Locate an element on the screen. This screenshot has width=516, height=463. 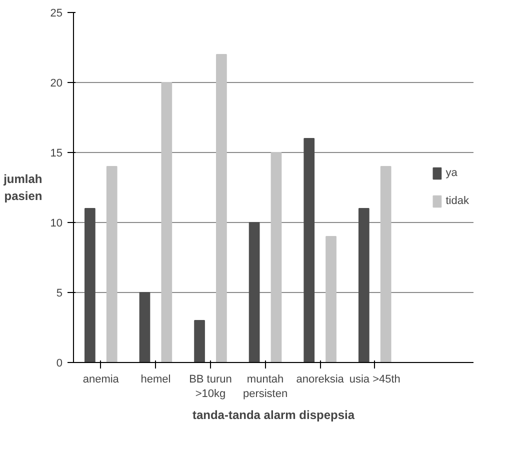
y-tick-label: 10 is located at coordinates (56, 224).